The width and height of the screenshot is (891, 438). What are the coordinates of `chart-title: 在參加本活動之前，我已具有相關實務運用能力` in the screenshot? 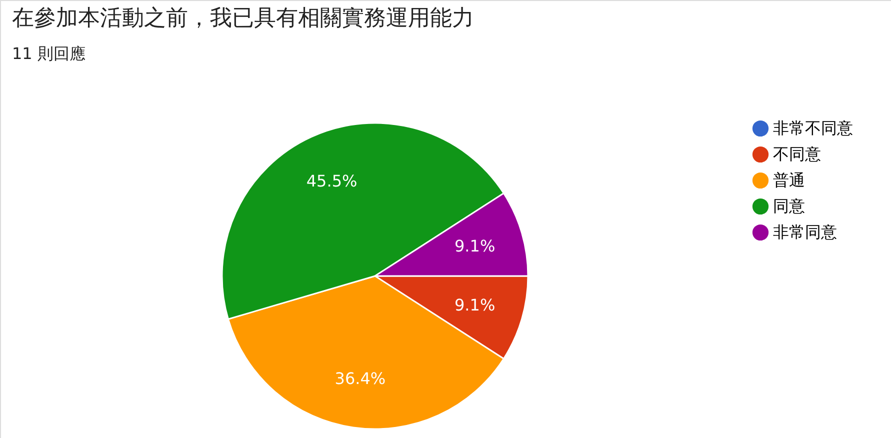 It's located at (243, 18).